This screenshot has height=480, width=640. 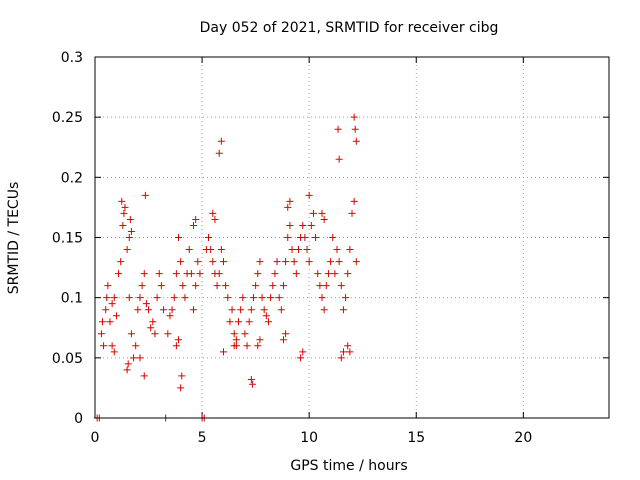 I want to click on y-tick-label: 0.25, so click(x=67, y=118).